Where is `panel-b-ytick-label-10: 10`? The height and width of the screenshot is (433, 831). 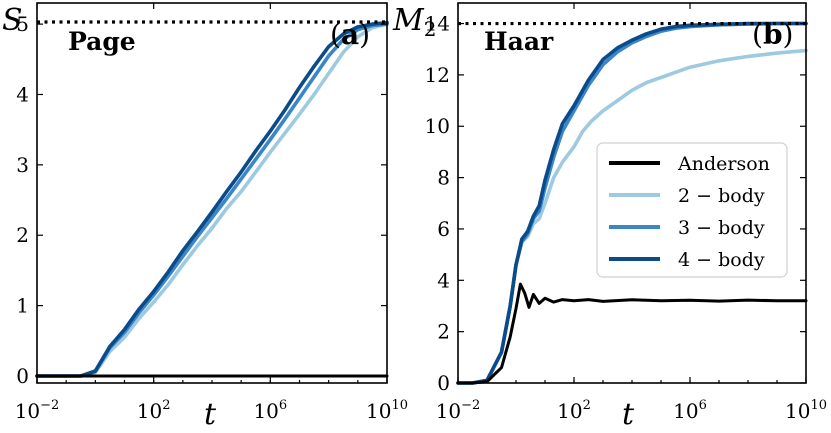
panel-b-ytick-label-10: 10 is located at coordinates (437, 126).